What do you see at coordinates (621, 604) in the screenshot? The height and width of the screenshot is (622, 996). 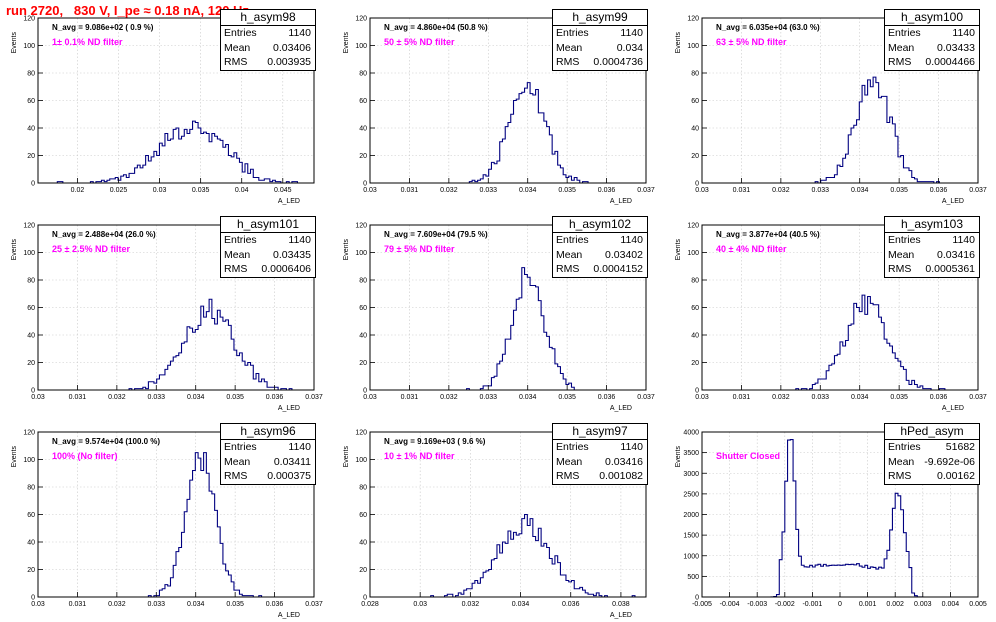 I see `x-tick-label: 0.038` at bounding box center [621, 604].